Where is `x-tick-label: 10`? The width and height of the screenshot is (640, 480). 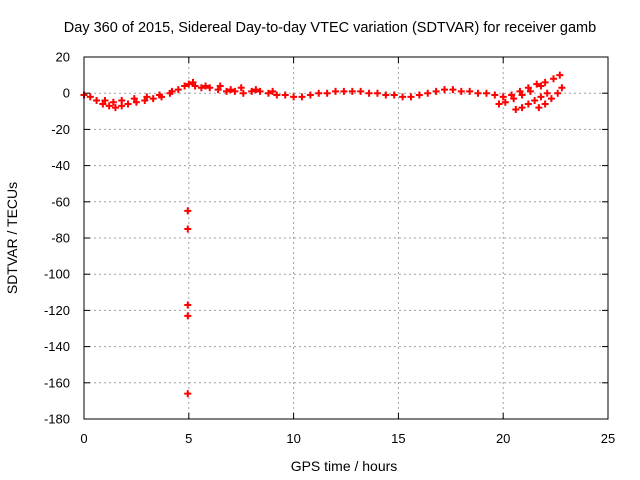
x-tick-label: 10 is located at coordinates (293, 438).